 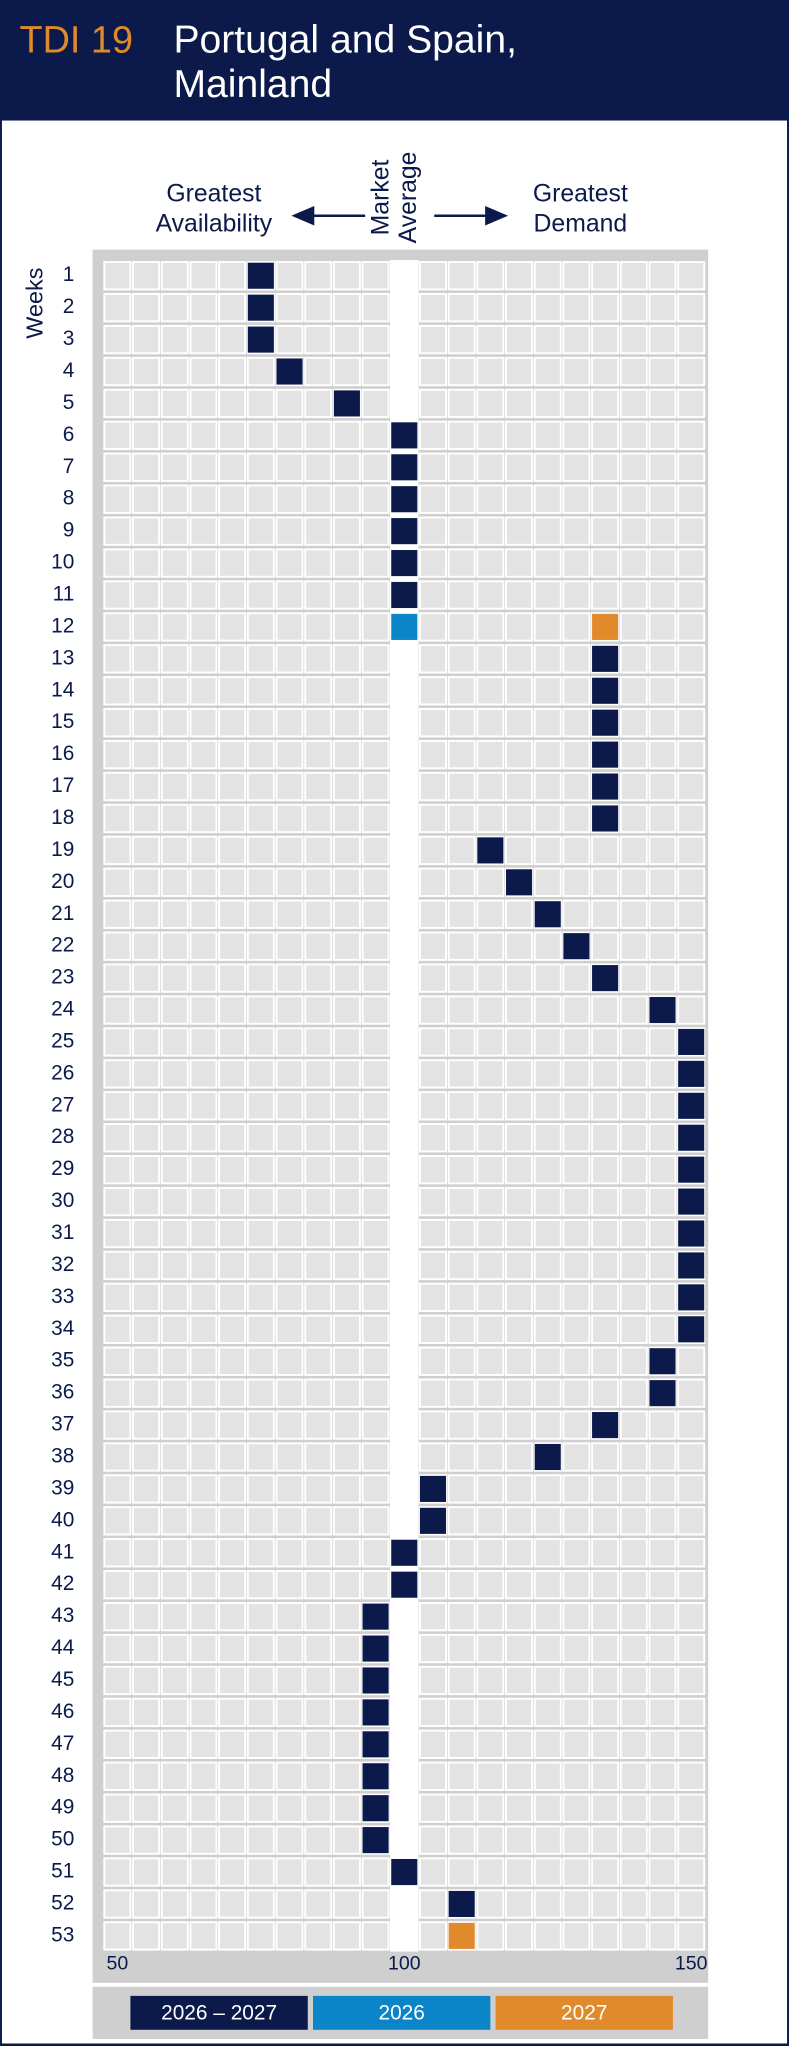 What do you see at coordinates (214, 223) in the screenshot?
I see `annotation: Availability` at bounding box center [214, 223].